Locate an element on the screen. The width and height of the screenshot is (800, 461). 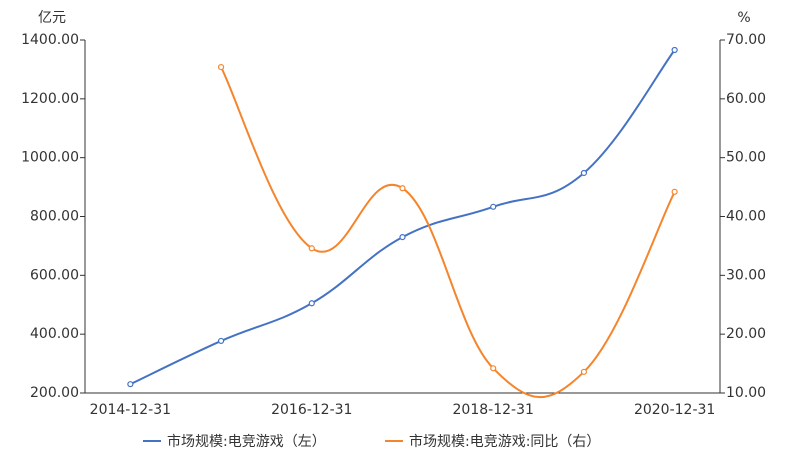
x-tick-label: 2018-12-31 is located at coordinates (493, 410).